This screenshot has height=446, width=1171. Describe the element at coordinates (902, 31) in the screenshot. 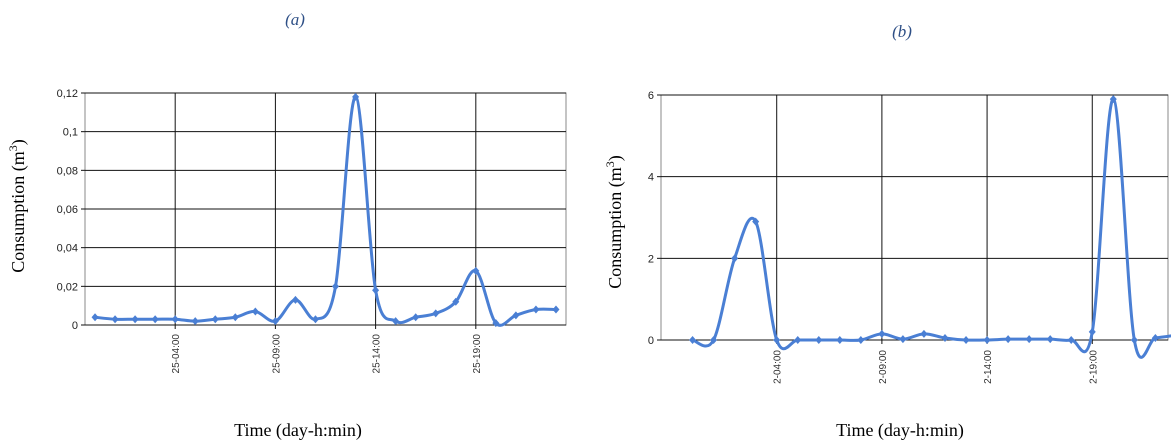

I see `panel-label: (b)` at that location.